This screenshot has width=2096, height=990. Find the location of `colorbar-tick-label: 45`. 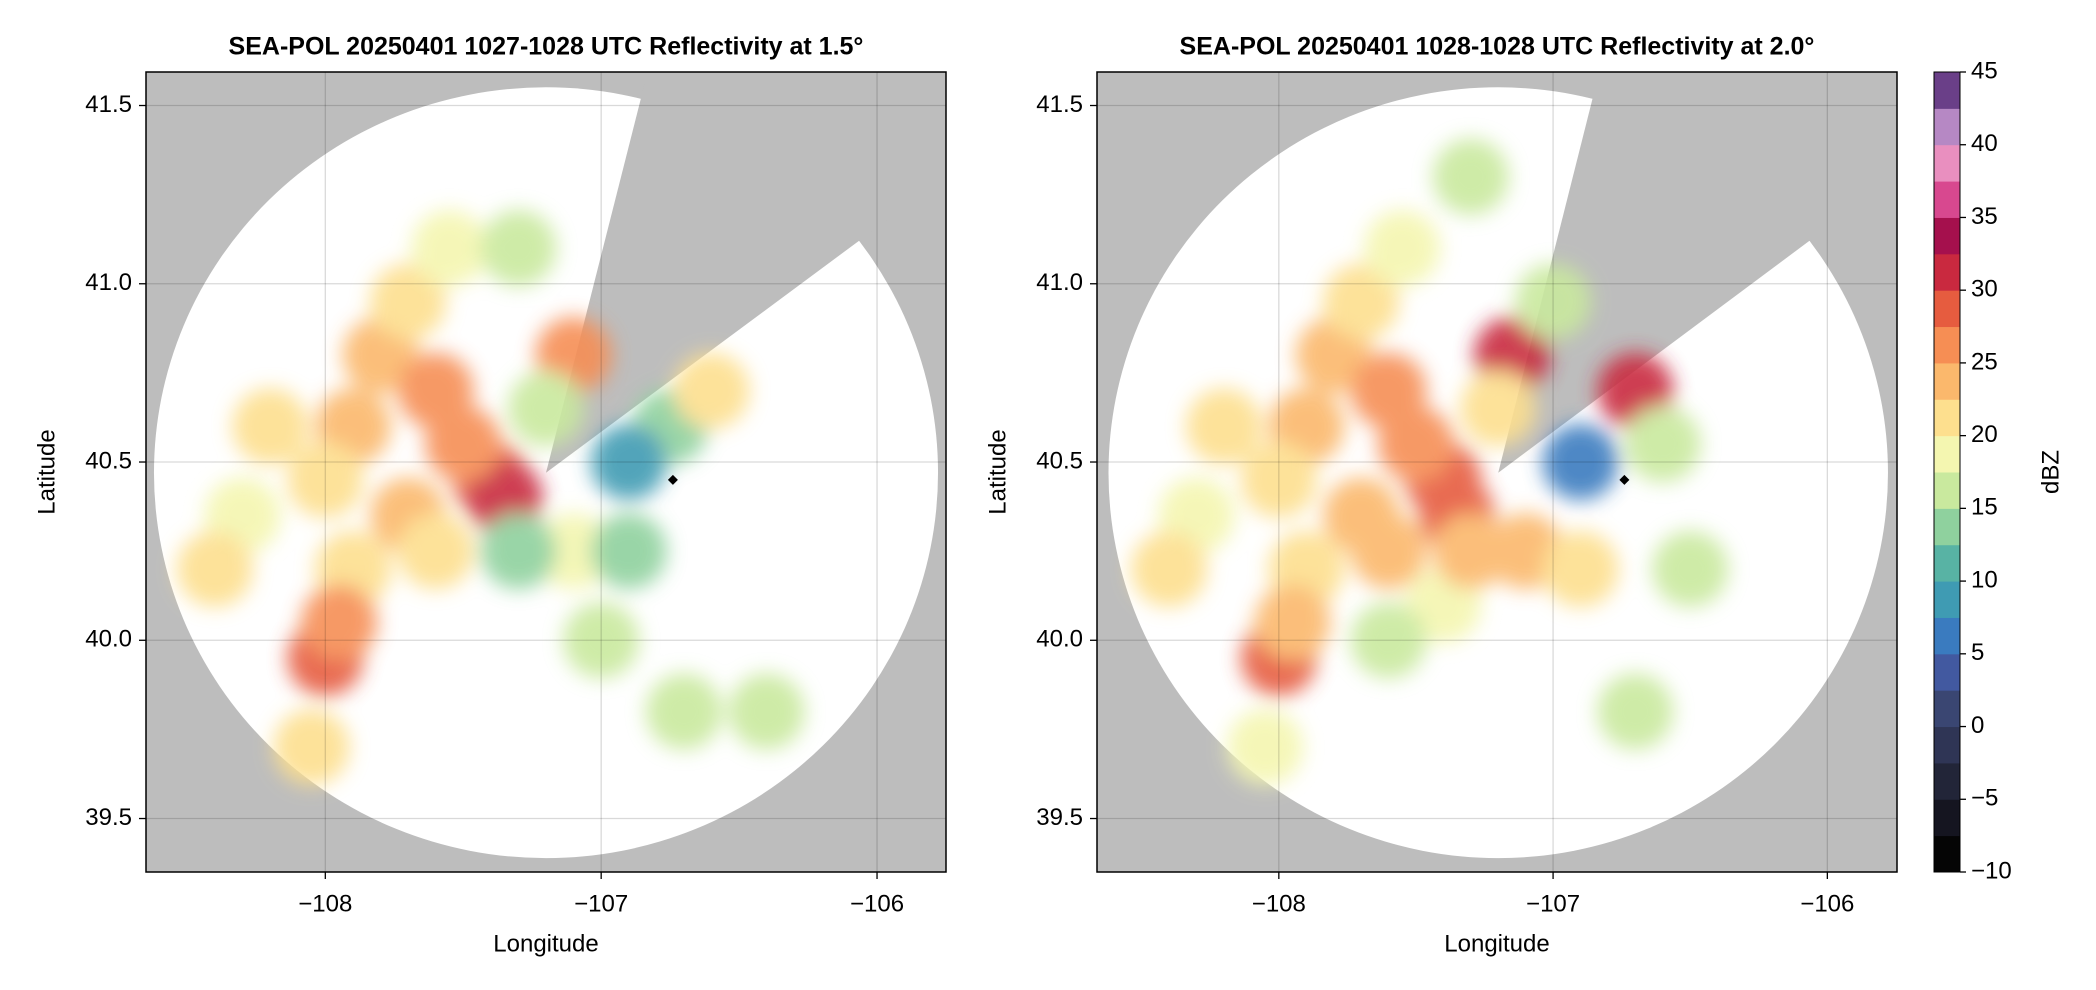

colorbar-tick-label: 45 is located at coordinates (1984, 70).